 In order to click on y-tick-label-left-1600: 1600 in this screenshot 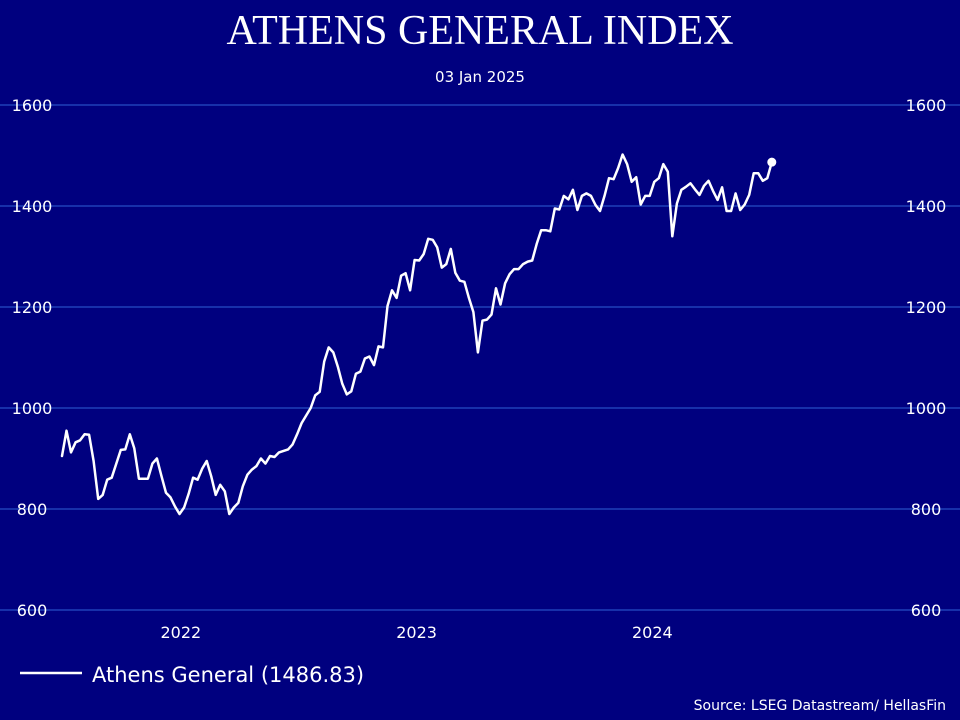, I will do `click(32, 105)`.